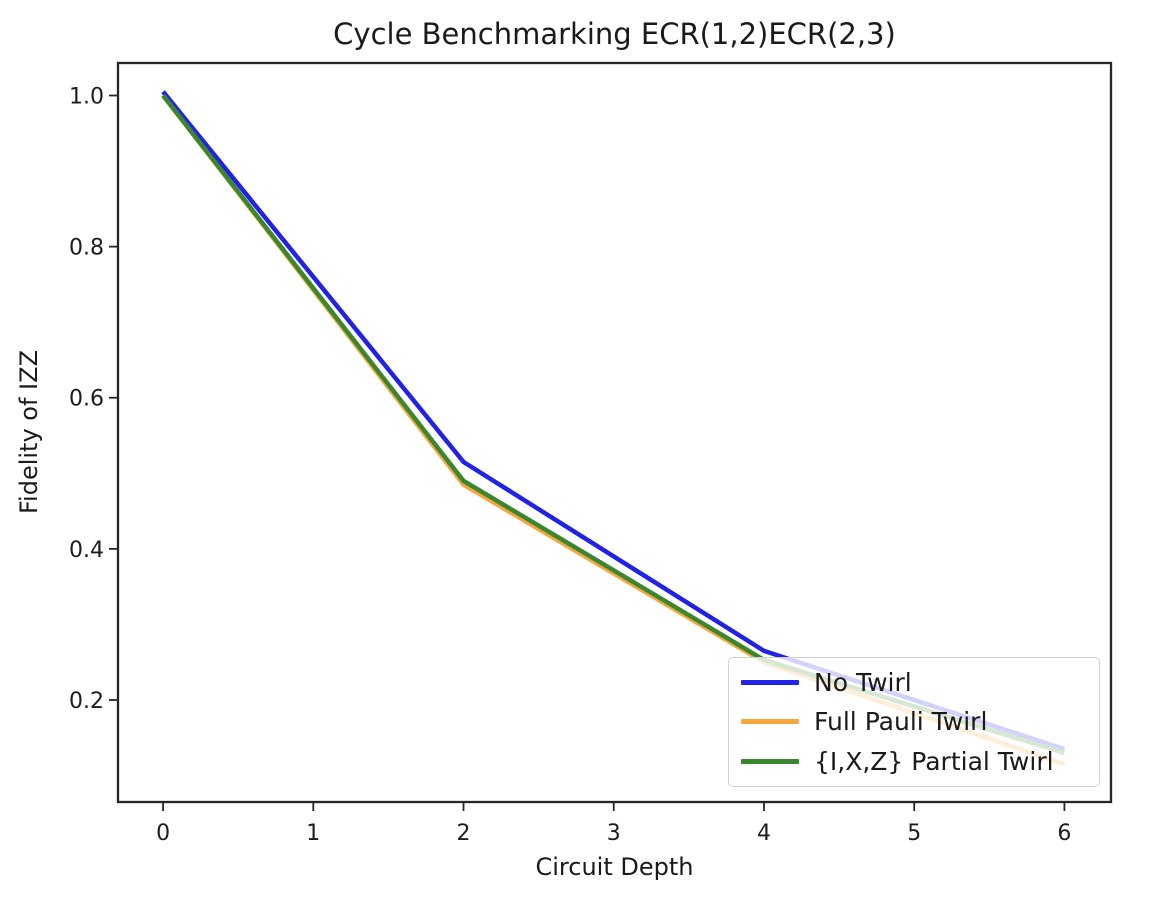 This screenshot has width=1172, height=902. Describe the element at coordinates (313, 833) in the screenshot. I see `x-tick-label: 1` at that location.